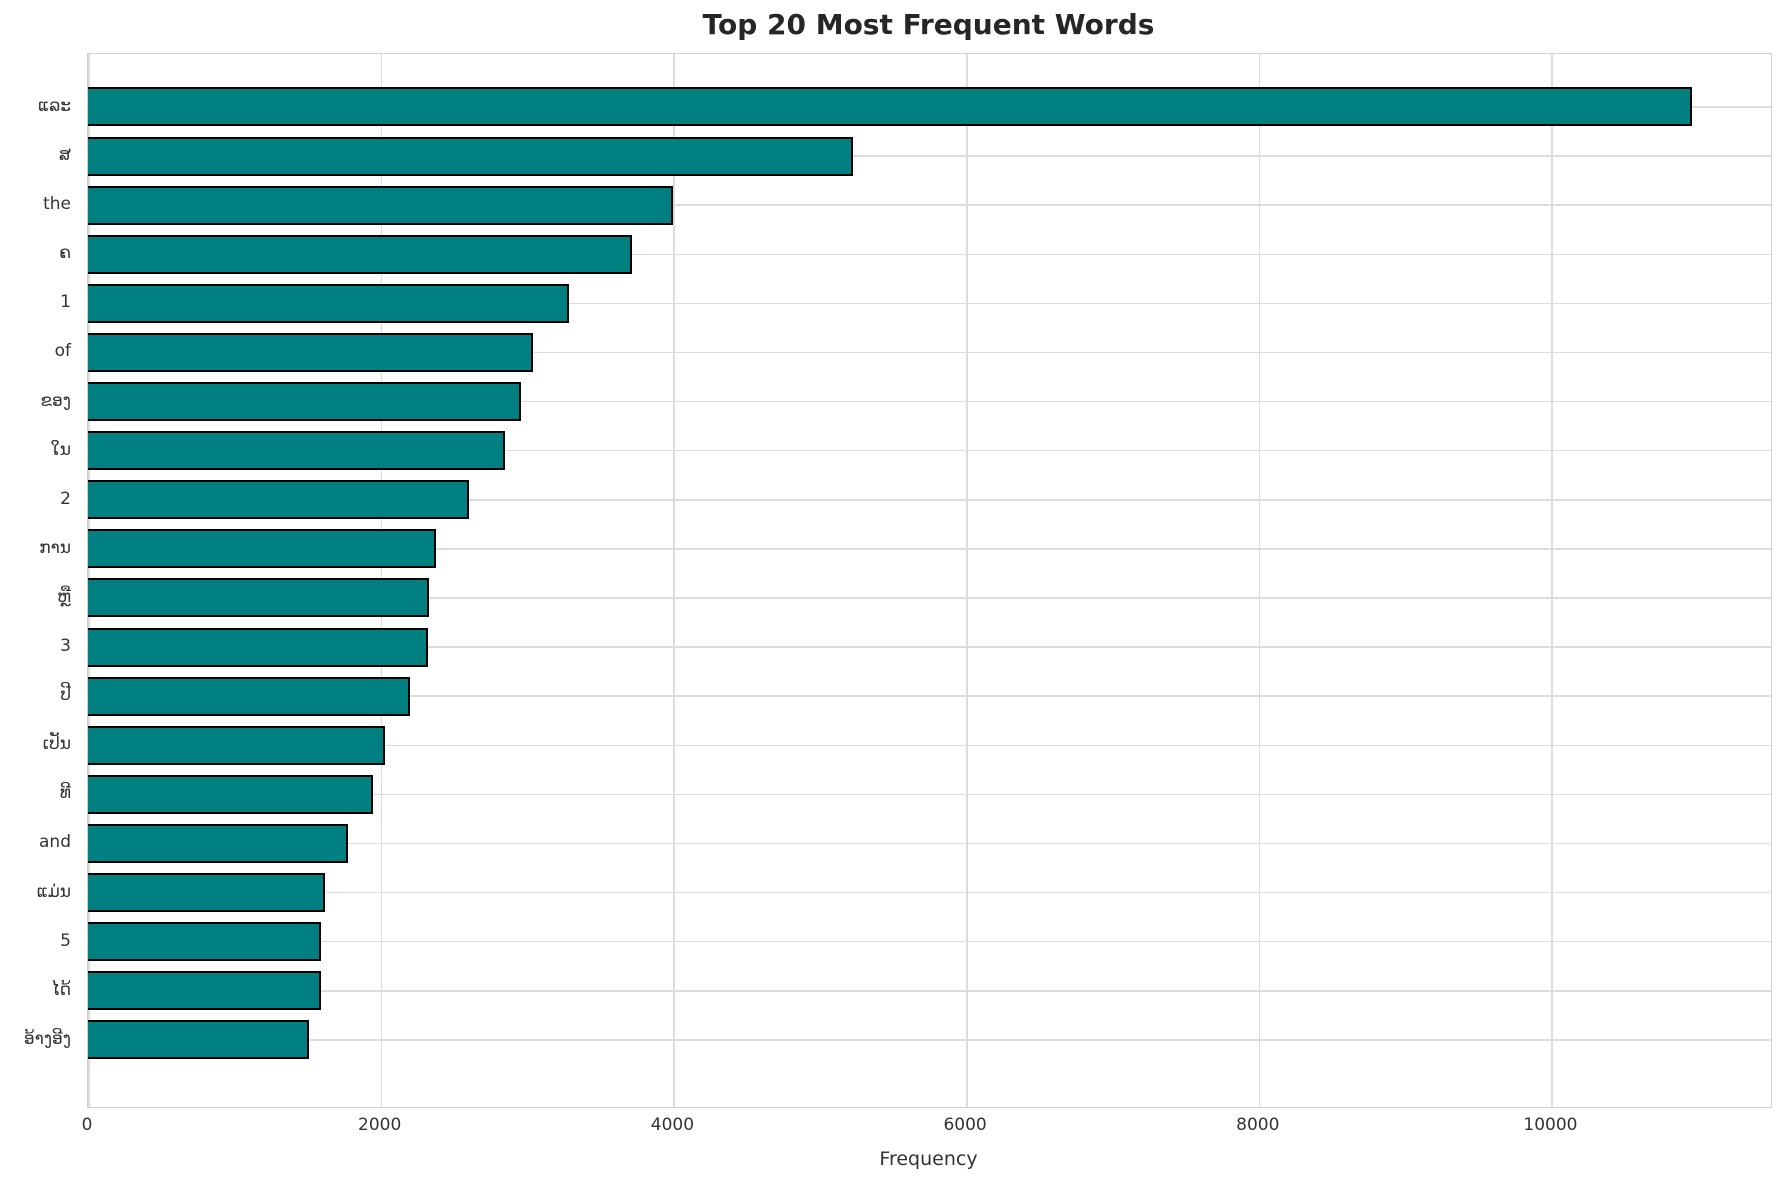  Describe the element at coordinates (928, 24) in the screenshot. I see `chart-title: Top 20 Most Frequent Words` at that location.